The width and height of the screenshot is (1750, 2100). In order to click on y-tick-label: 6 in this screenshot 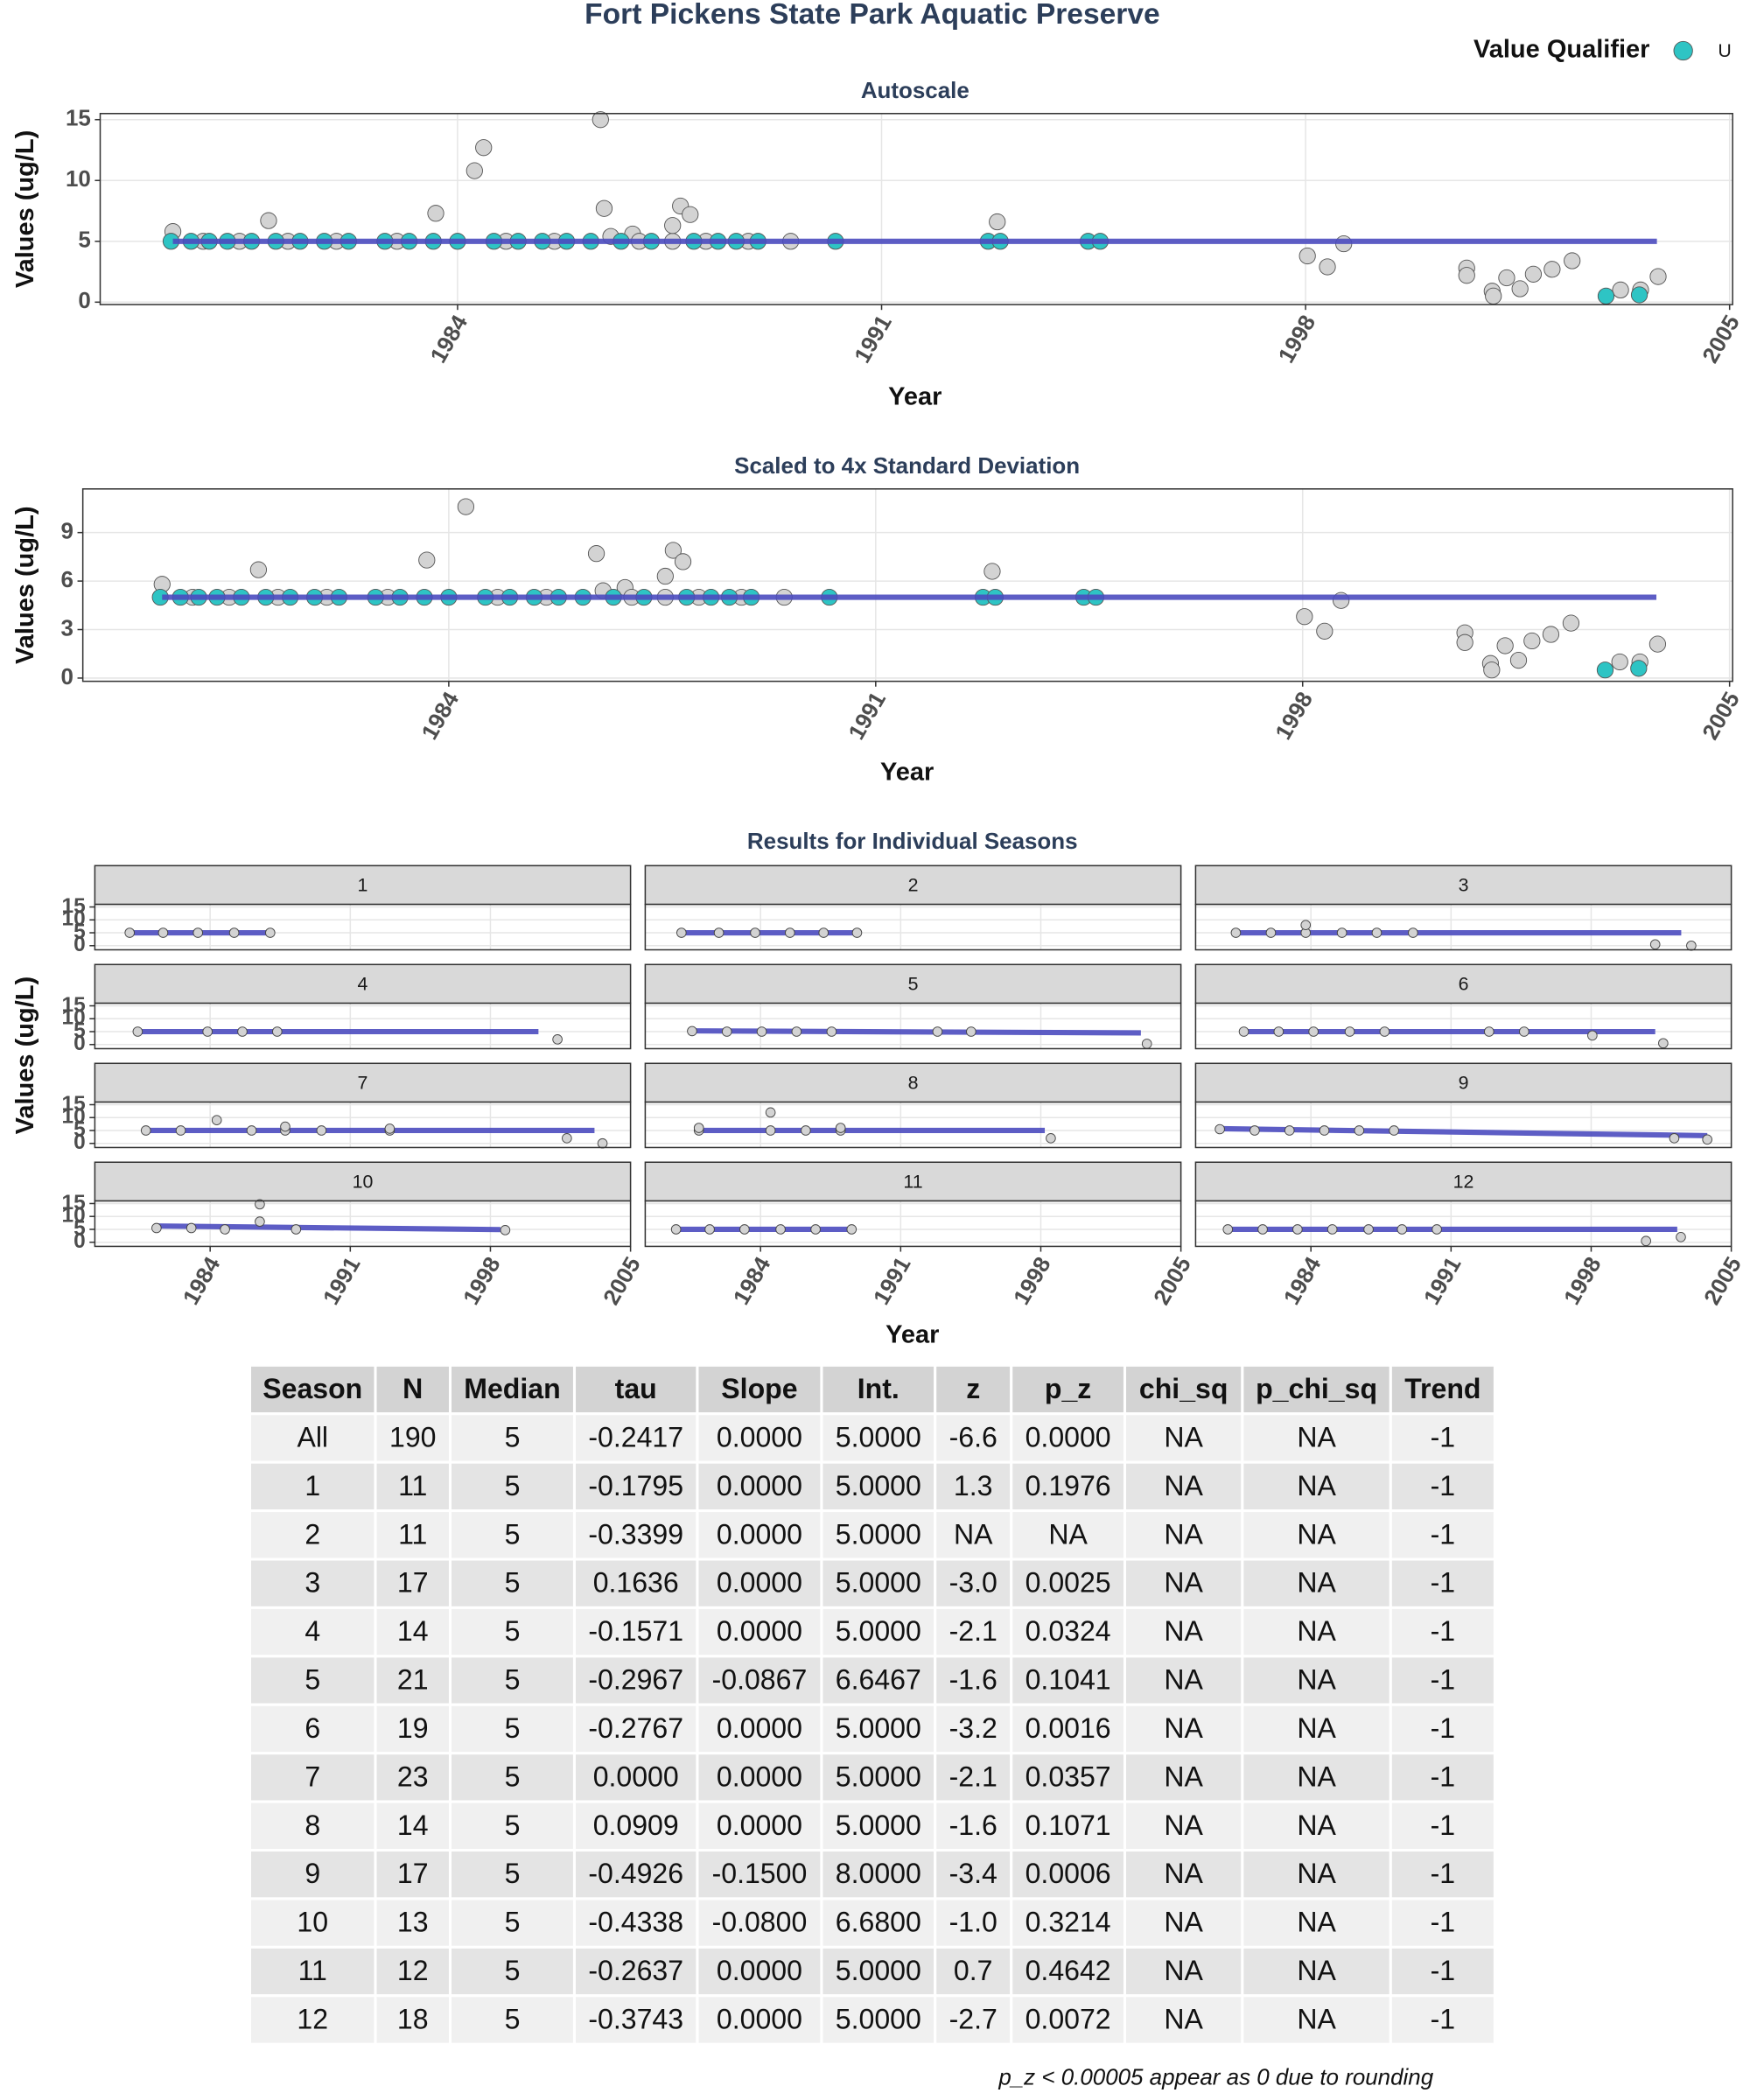, I will do `click(67, 580)`.